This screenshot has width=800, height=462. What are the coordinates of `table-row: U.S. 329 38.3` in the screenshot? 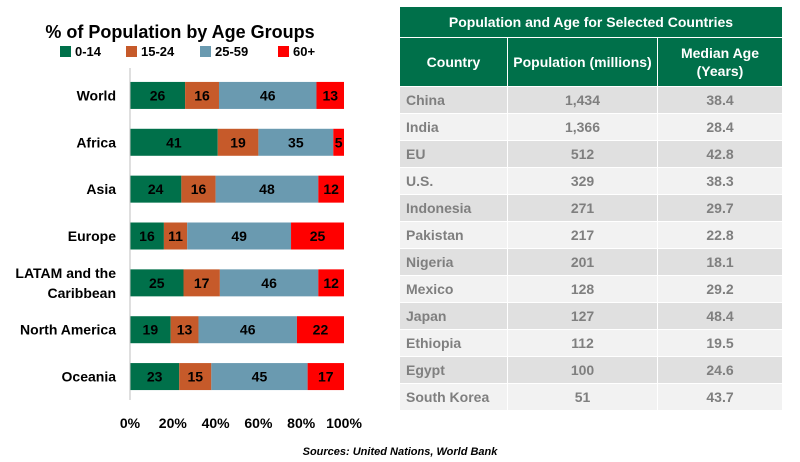 It's located at (591, 181).